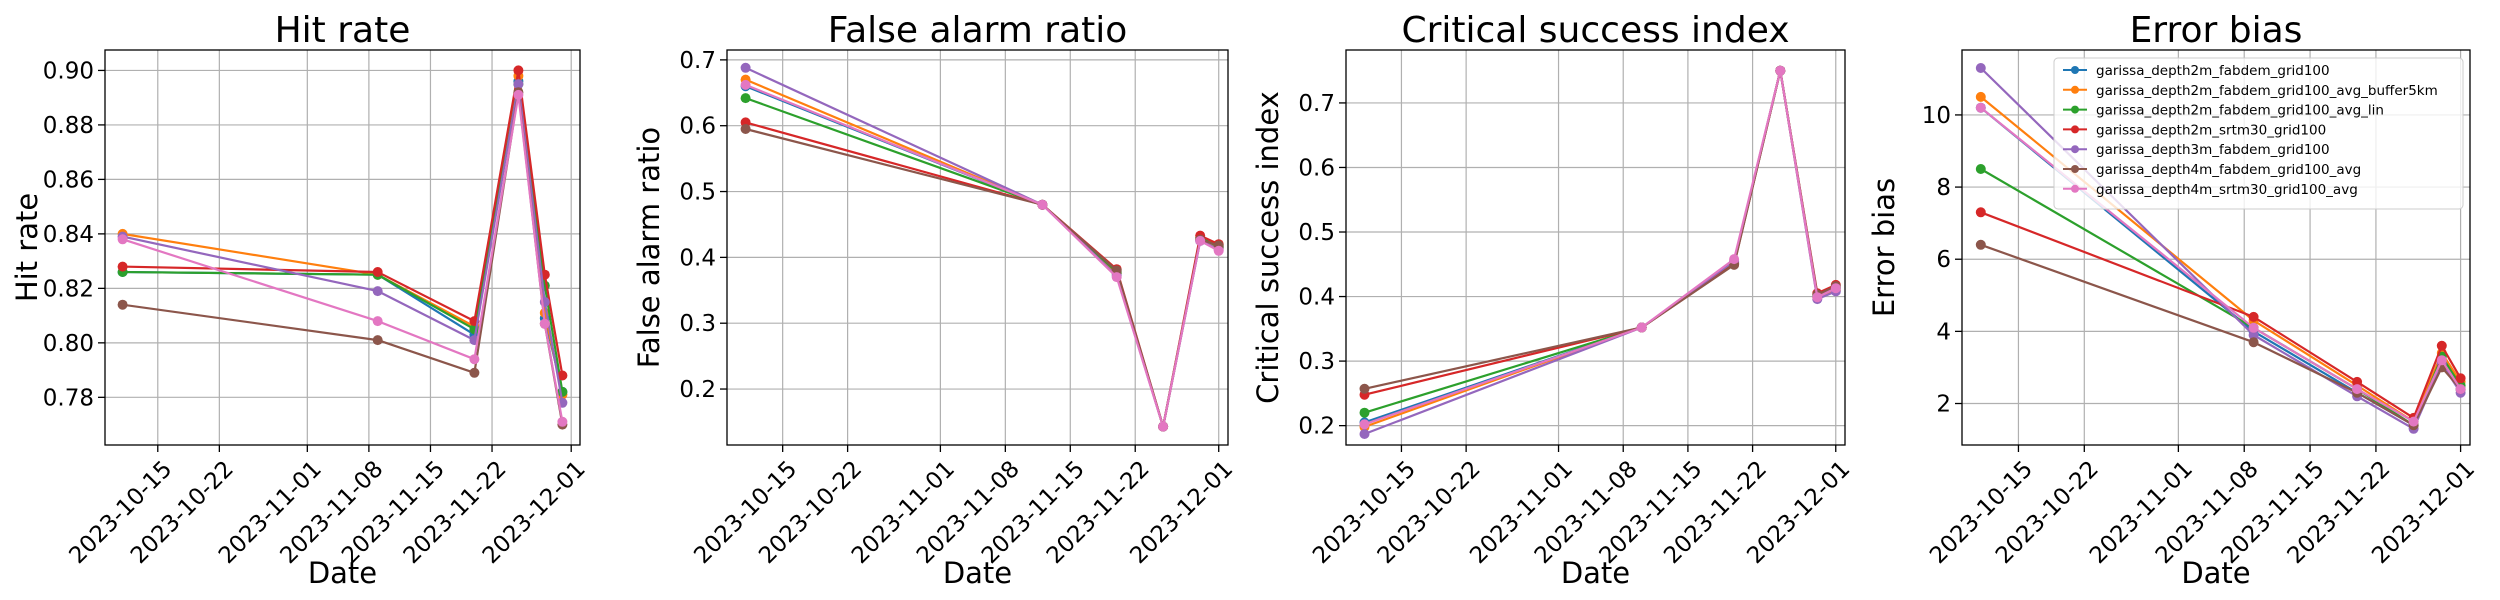 The height and width of the screenshot is (600, 2500). Describe the element at coordinates (1316, 427) in the screenshot. I see `y-tick-label: 0.2` at that location.